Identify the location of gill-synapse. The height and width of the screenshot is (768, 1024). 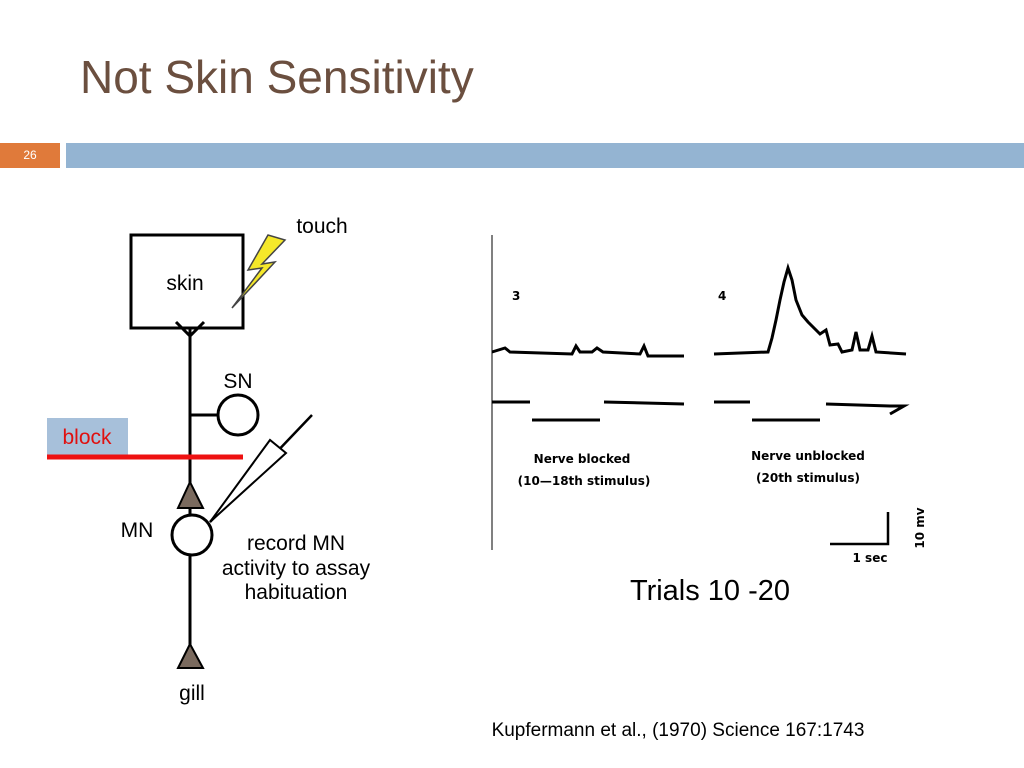
(190, 655).